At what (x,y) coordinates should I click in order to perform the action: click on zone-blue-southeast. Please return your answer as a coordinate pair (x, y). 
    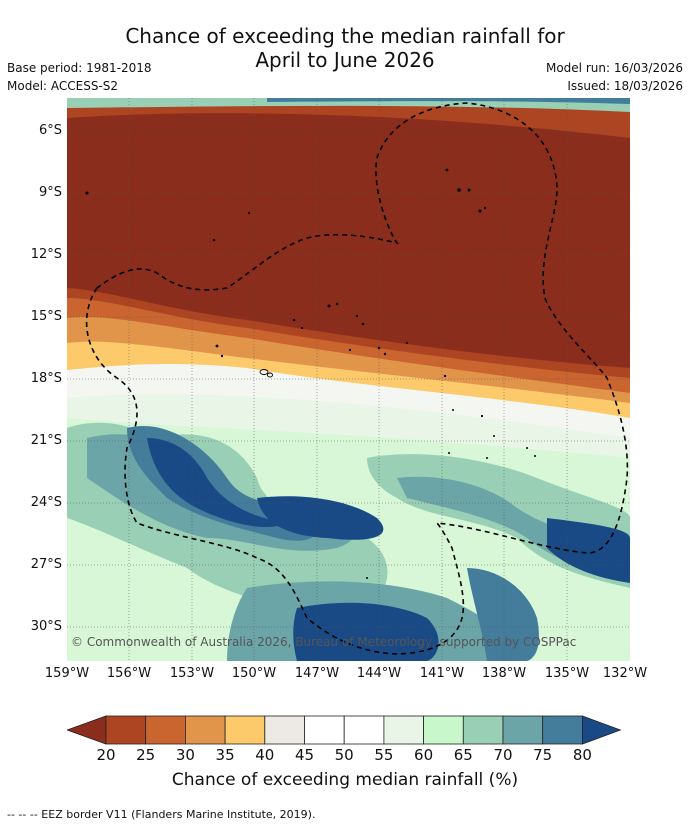
    Looking at the image, I should click on (503, 614).